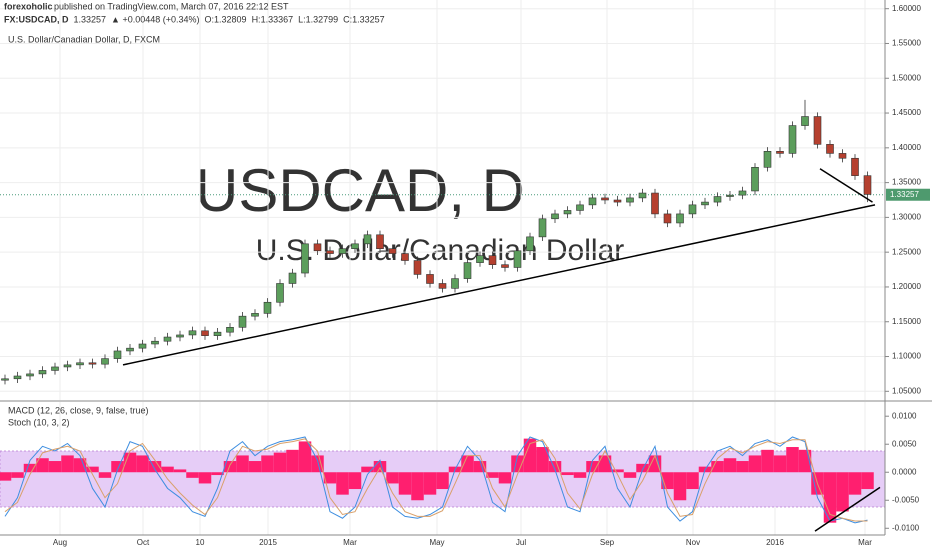 This screenshot has height=555, width=932. Describe the element at coordinates (436, 542) in the screenshot. I see `x-tick-label: May` at that location.